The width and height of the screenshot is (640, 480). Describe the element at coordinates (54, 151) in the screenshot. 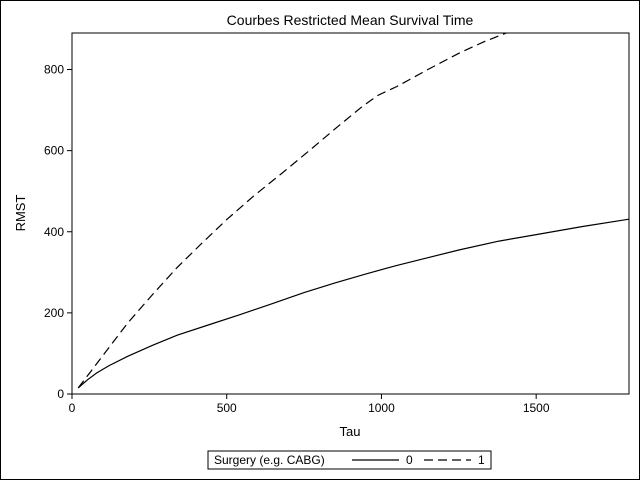

I see `y-tick-label: 600` at that location.